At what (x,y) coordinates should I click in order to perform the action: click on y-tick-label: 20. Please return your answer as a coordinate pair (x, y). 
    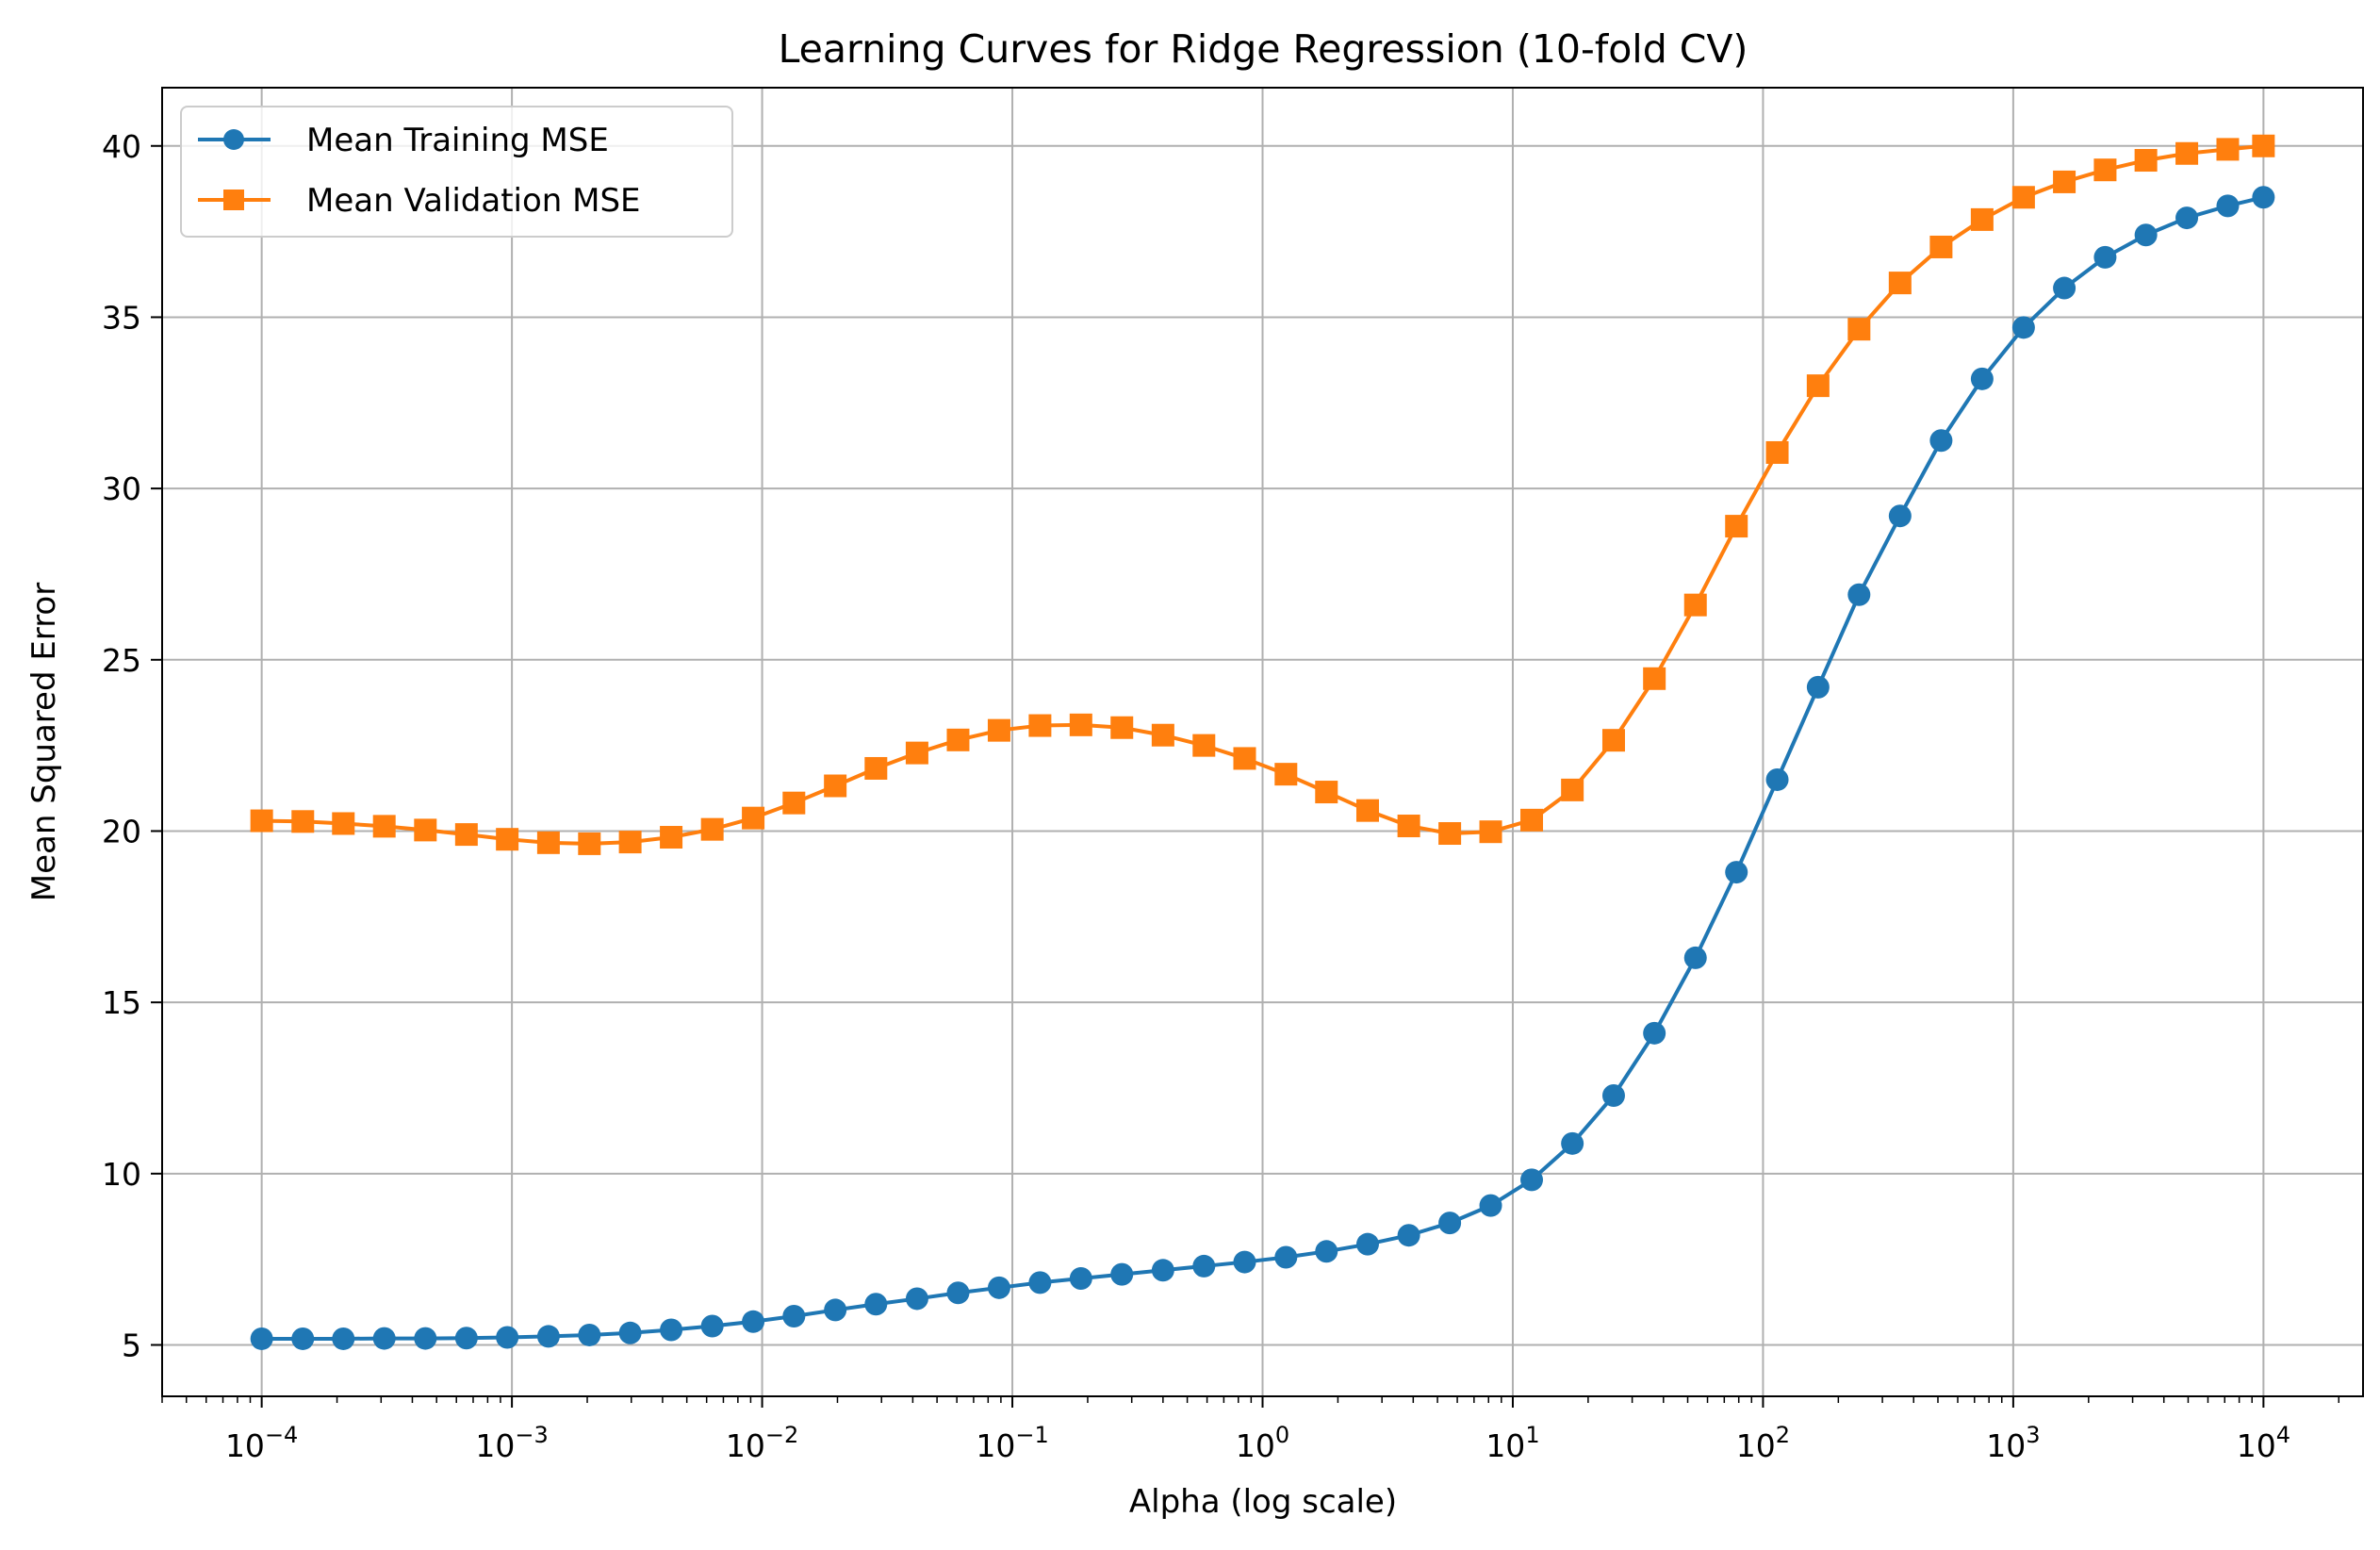
    Looking at the image, I should click on (121, 831).